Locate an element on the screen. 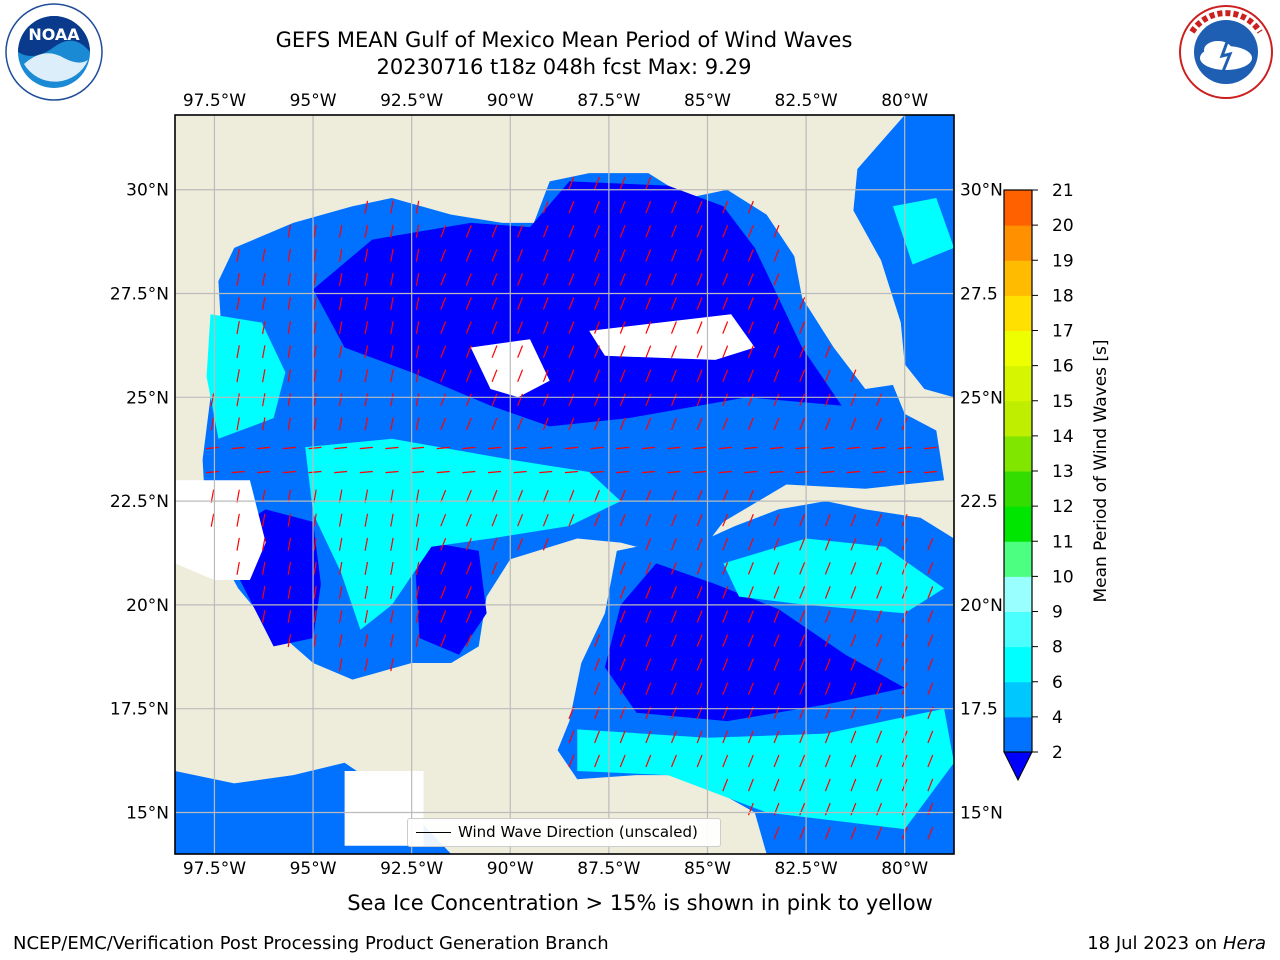 This screenshot has width=1280, height=960. lat-tick-label: 30°N is located at coordinates (981, 191).